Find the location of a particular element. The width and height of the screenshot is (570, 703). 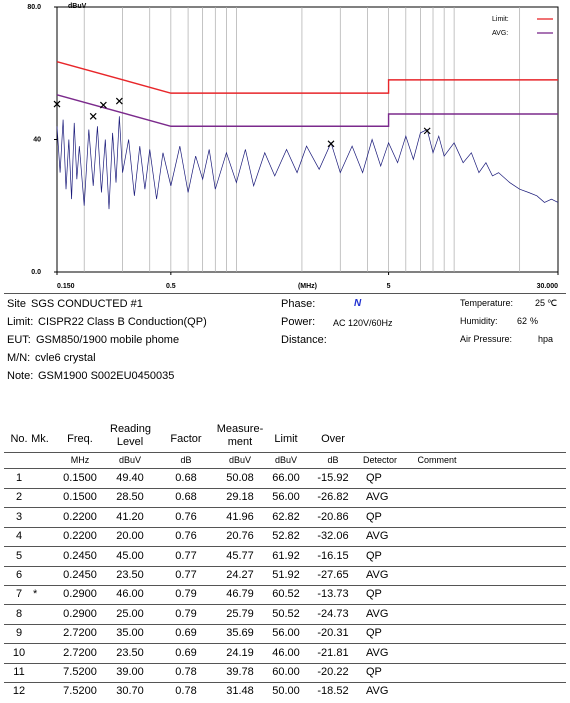

column-header: Measure-ment is located at coordinates (240, 435).